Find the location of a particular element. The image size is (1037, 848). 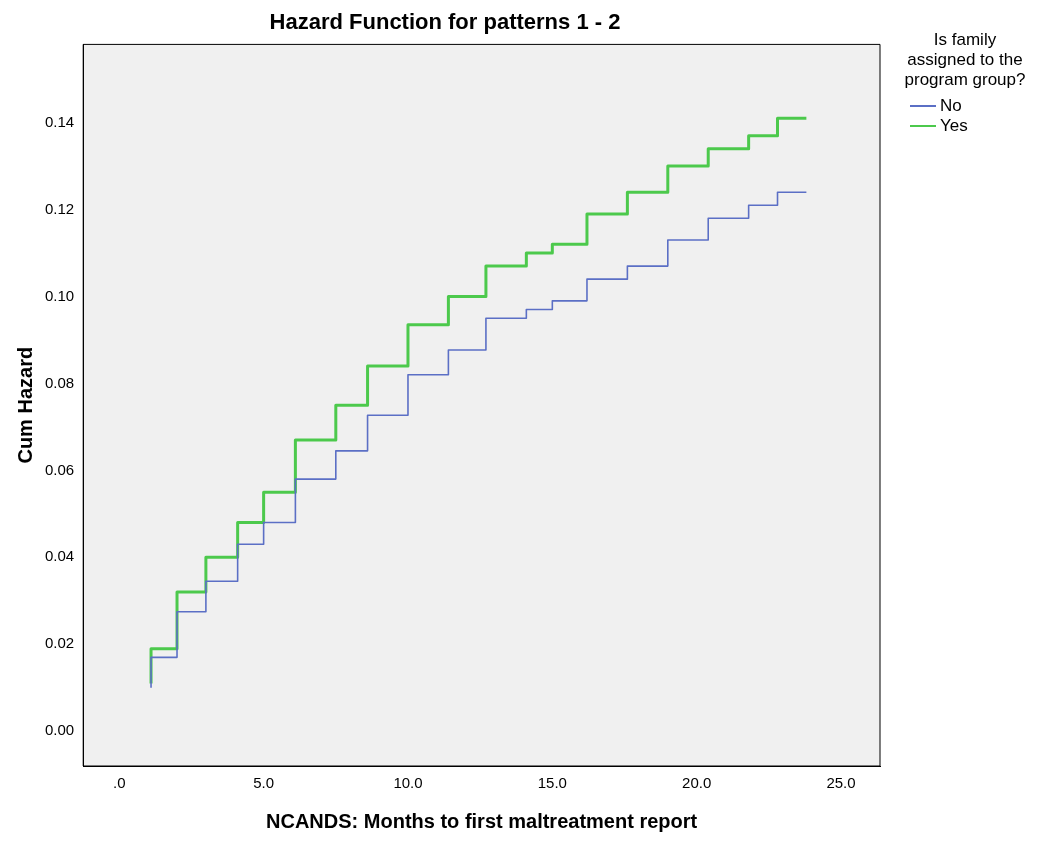

legend-label: Yes is located at coordinates (954, 126).